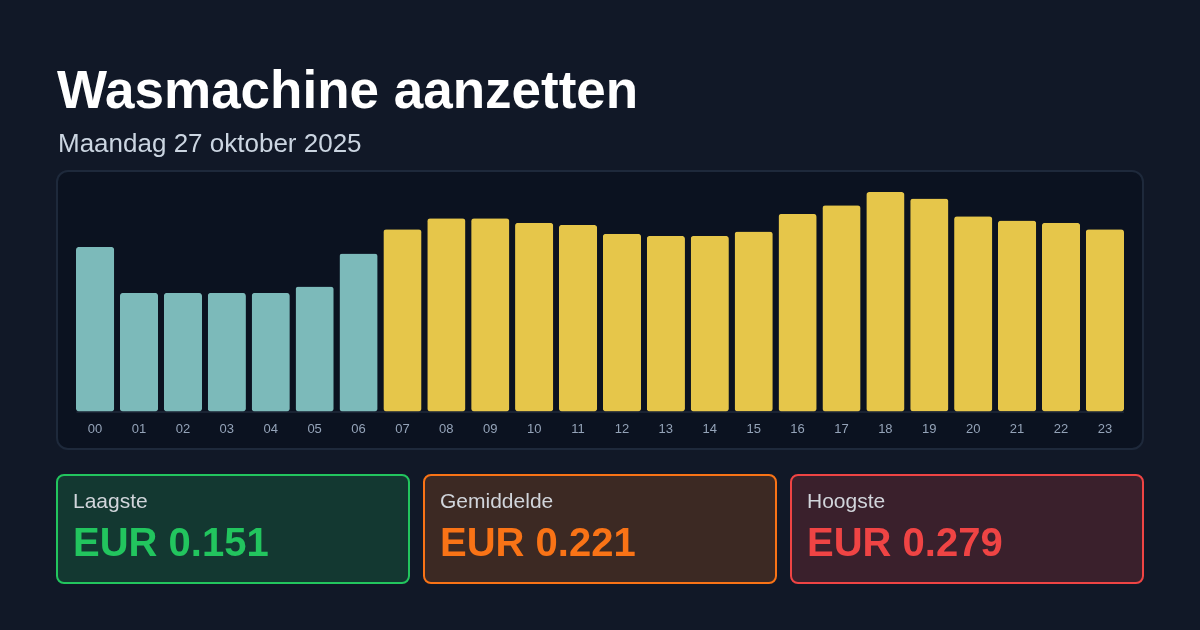 The height and width of the screenshot is (630, 1200). Describe the element at coordinates (497, 500) in the screenshot. I see `text: Gemiddelde` at that location.